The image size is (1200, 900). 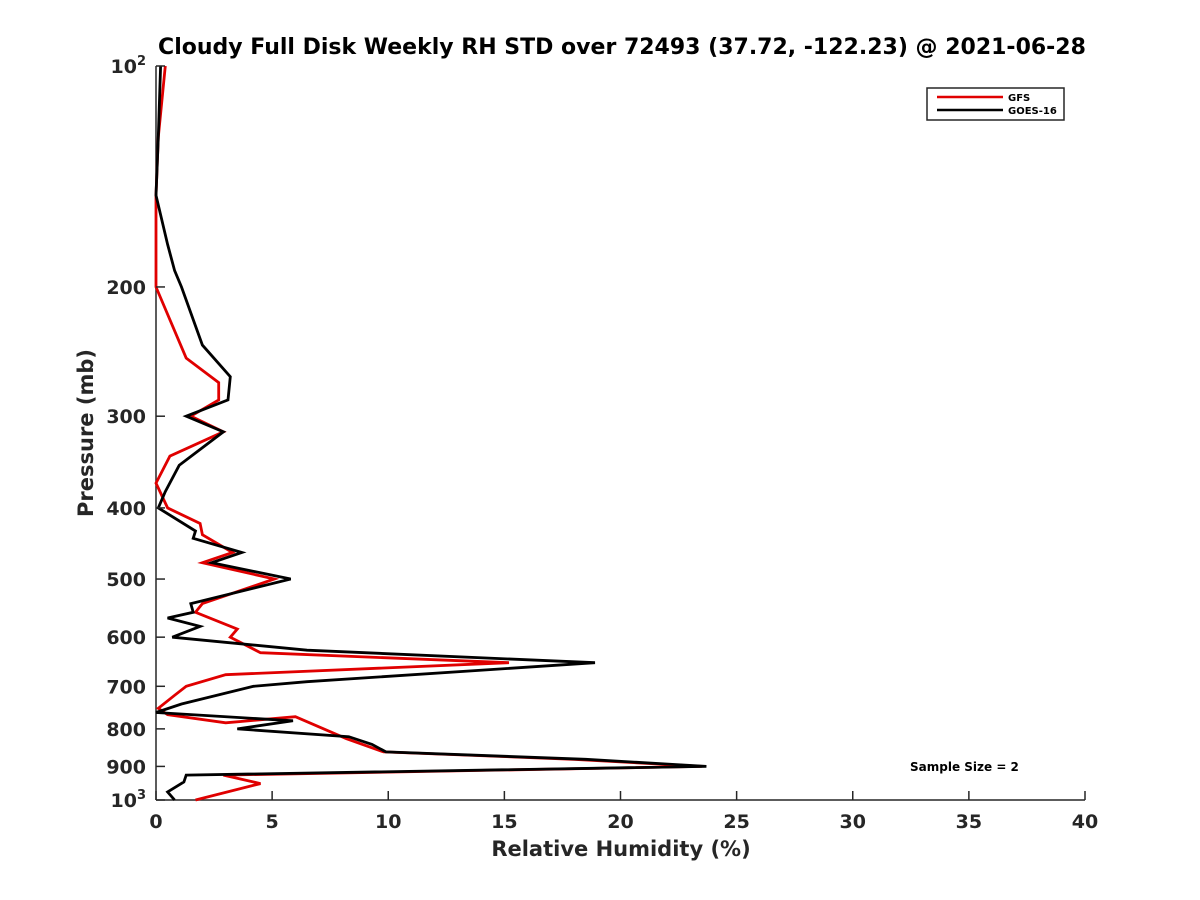 What do you see at coordinates (129, 800) in the screenshot?
I see `y-tick-label: 10³` at bounding box center [129, 800].